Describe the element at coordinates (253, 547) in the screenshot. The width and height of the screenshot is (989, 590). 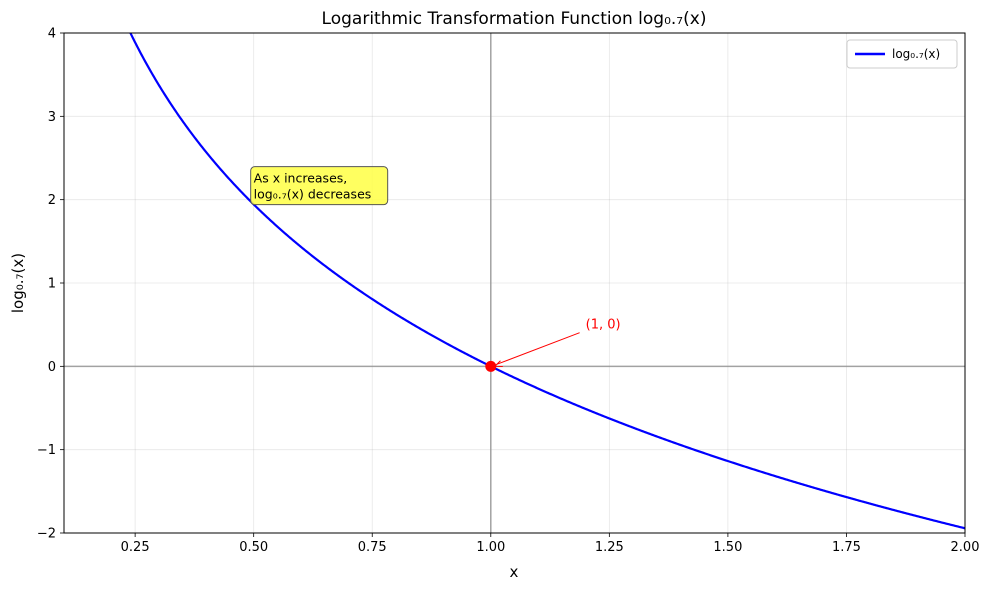
I see `x-tick-label: 0.50` at that location.